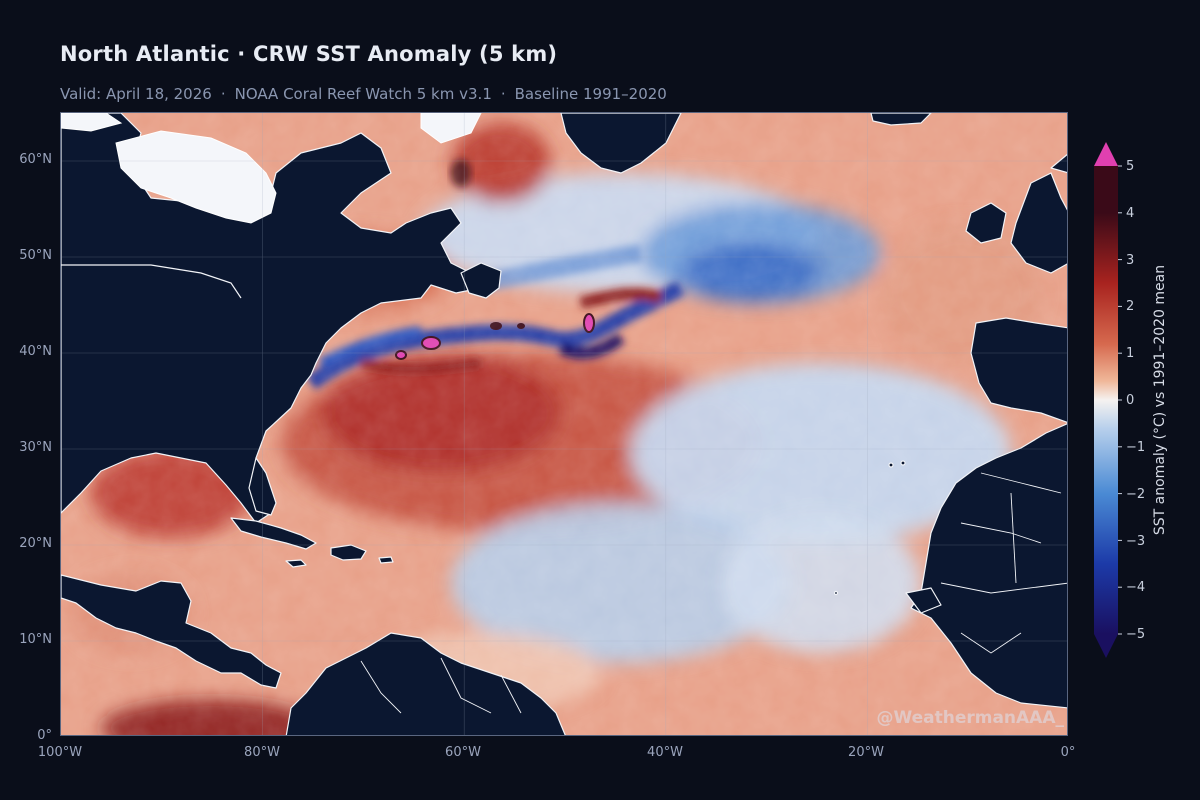 This screenshot has width=1200, height=800. What do you see at coordinates (1018, 370) in the screenshot?
I see `iberia` at bounding box center [1018, 370].